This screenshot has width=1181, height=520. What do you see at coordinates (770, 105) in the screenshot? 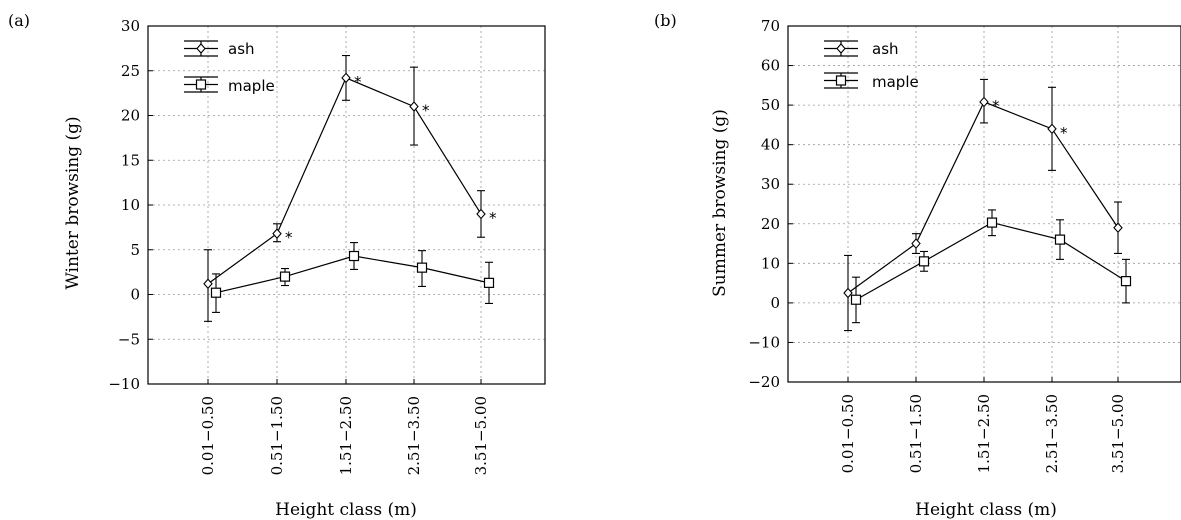
I see `y-tick-label: 50` at bounding box center [770, 105].